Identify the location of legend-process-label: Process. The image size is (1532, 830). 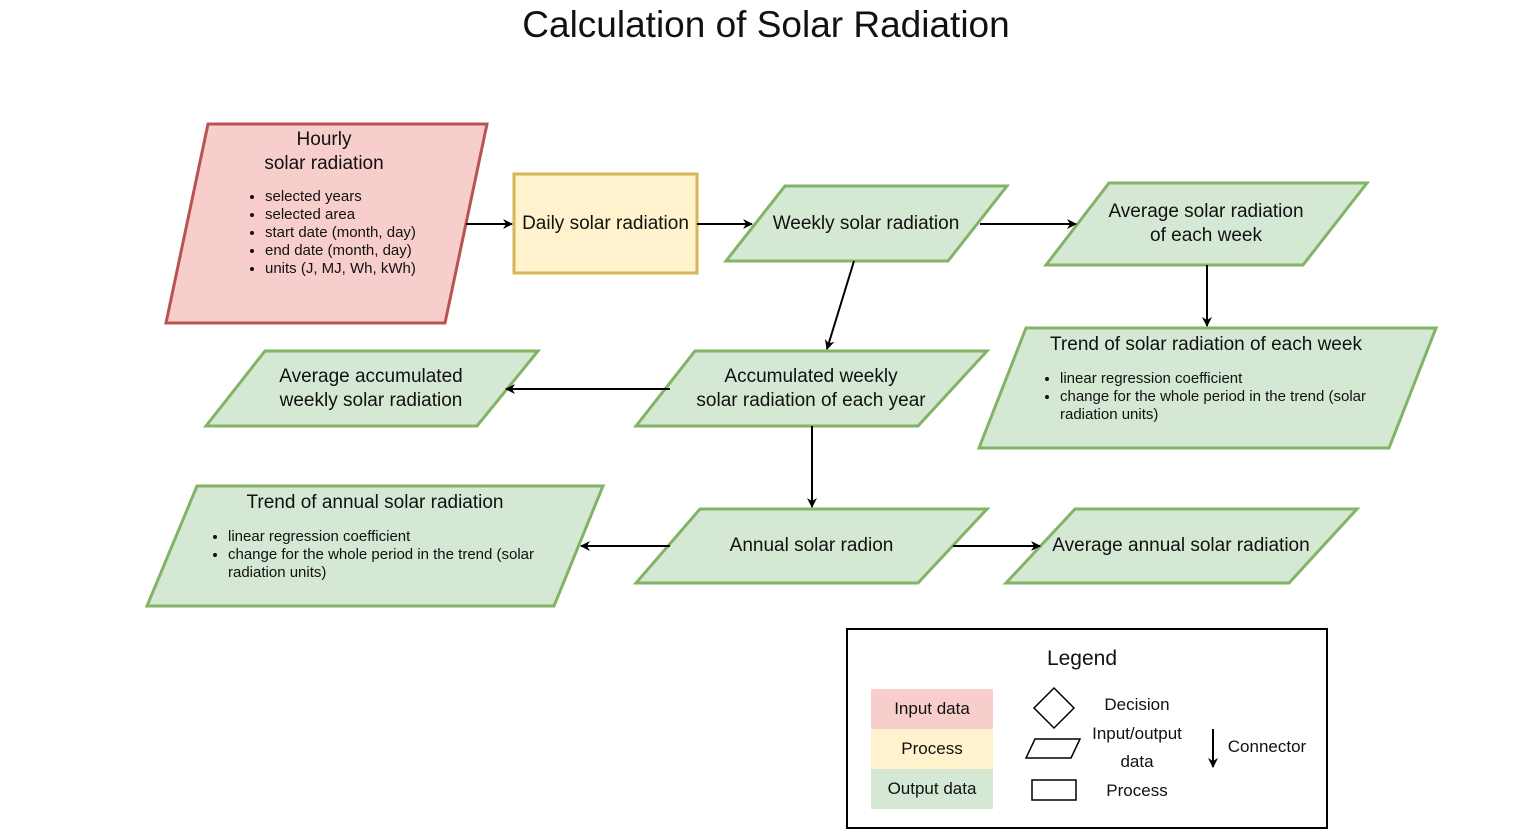
(932, 748).